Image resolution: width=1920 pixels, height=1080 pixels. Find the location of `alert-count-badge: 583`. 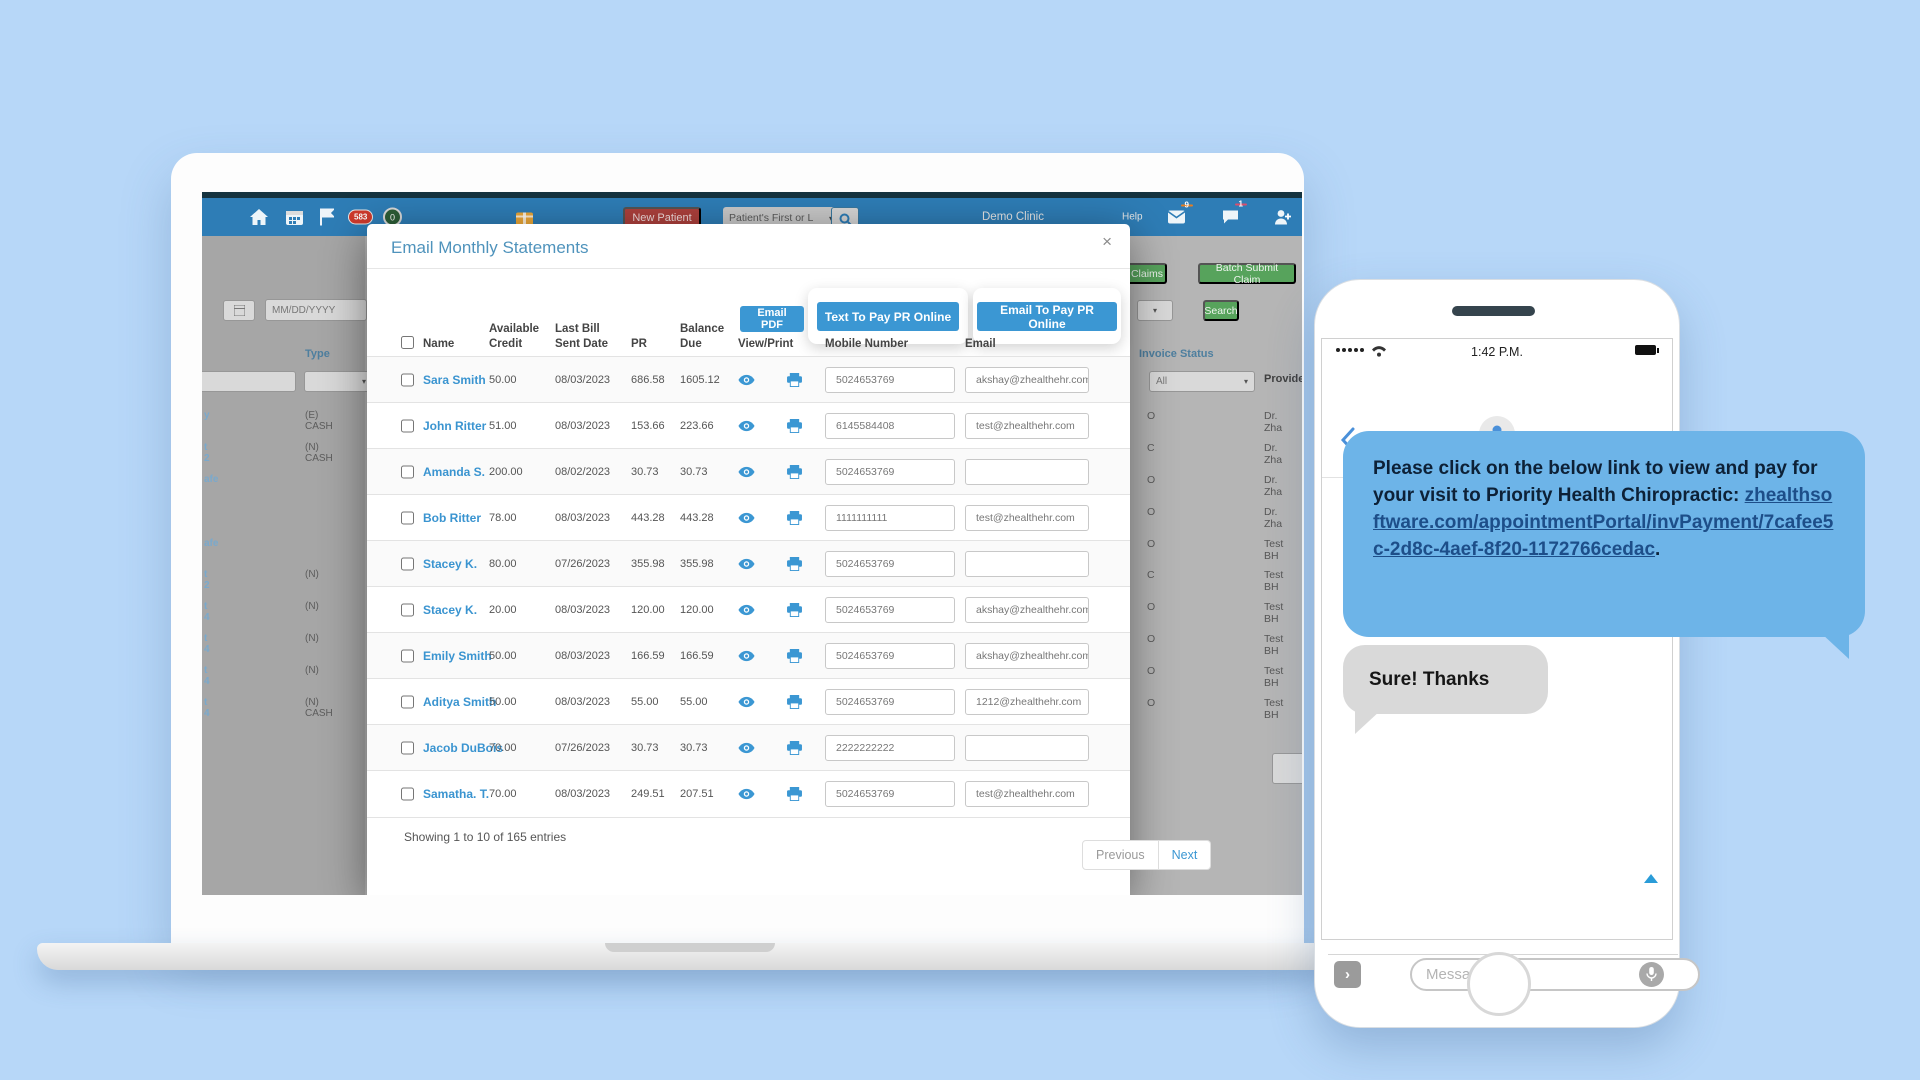

alert-count-badge: 583 is located at coordinates (361, 217).